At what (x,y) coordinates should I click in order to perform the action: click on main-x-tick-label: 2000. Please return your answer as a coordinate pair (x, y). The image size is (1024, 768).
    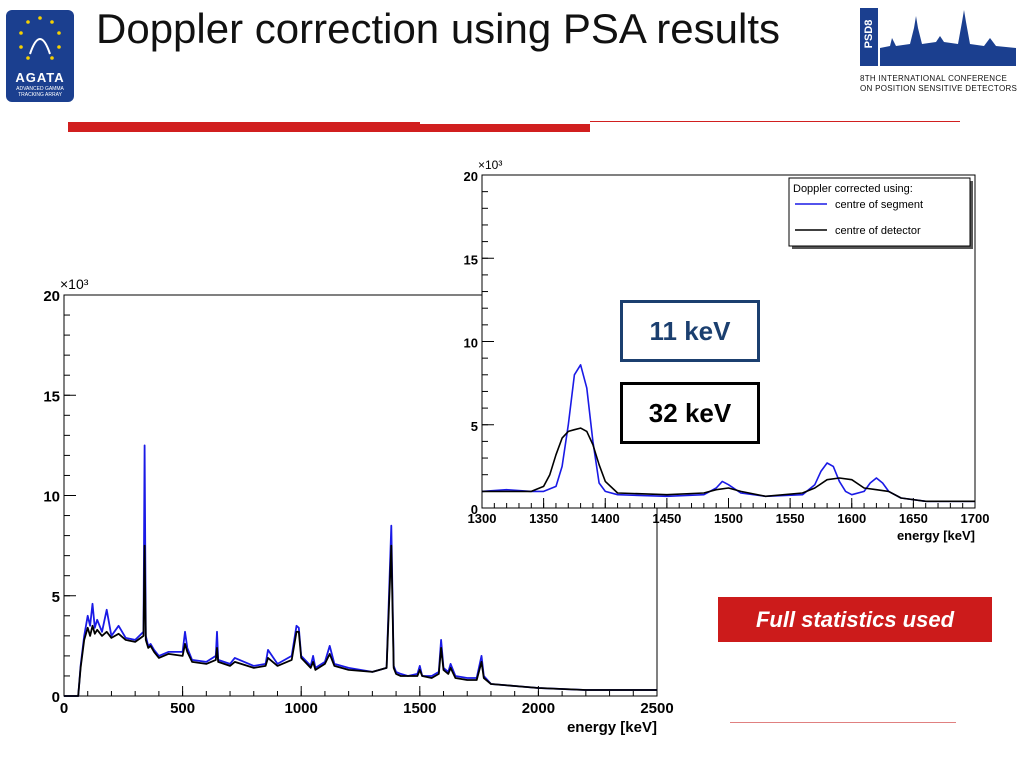
    Looking at the image, I should click on (538, 708).